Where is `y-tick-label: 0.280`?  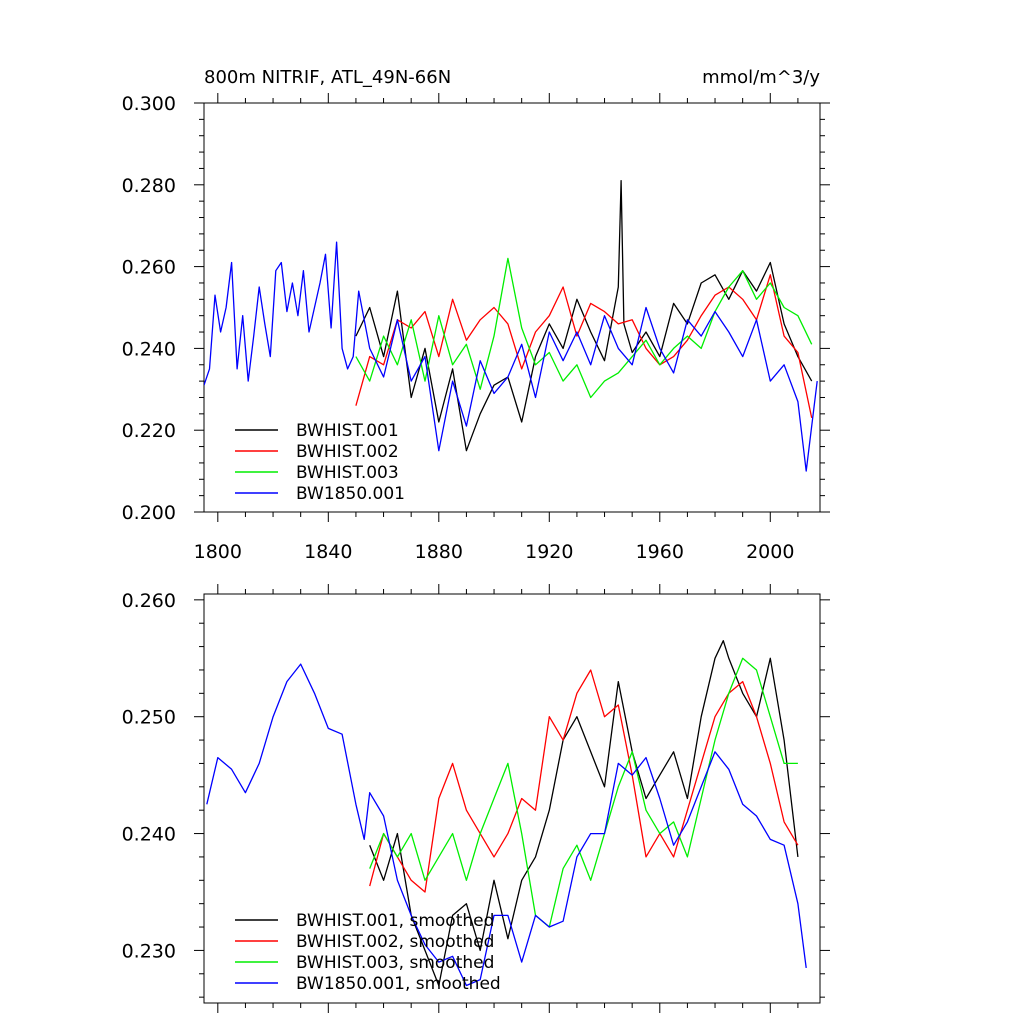
y-tick-label: 0.280 is located at coordinates (149, 186).